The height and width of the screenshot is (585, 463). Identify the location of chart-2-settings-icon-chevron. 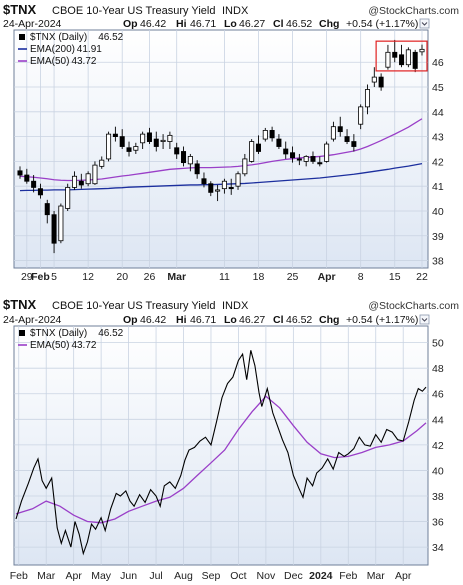
(424, 320).